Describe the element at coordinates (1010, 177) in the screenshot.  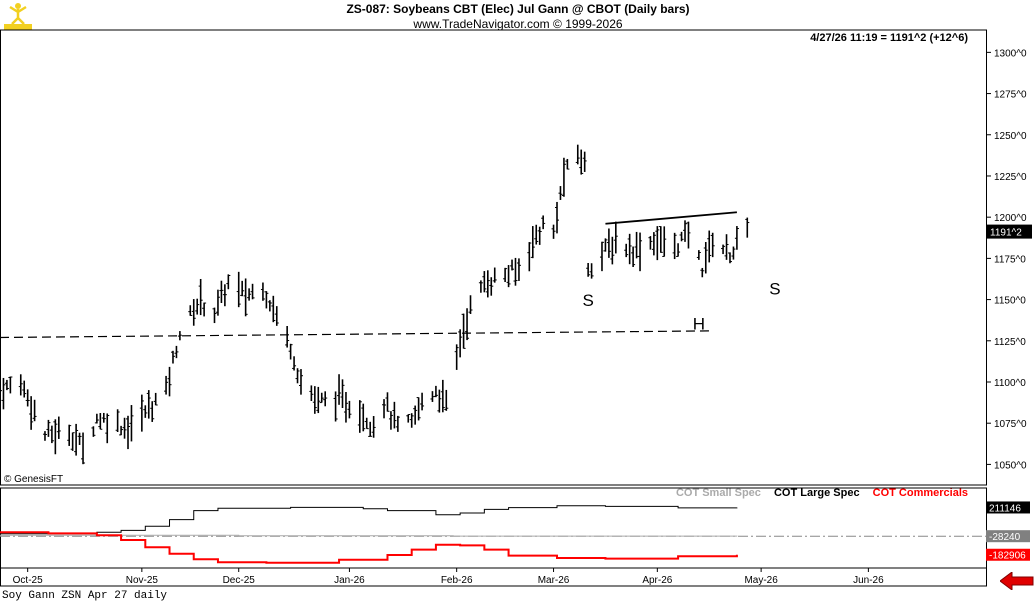
I see `y-tick-label: 1225^0` at that location.